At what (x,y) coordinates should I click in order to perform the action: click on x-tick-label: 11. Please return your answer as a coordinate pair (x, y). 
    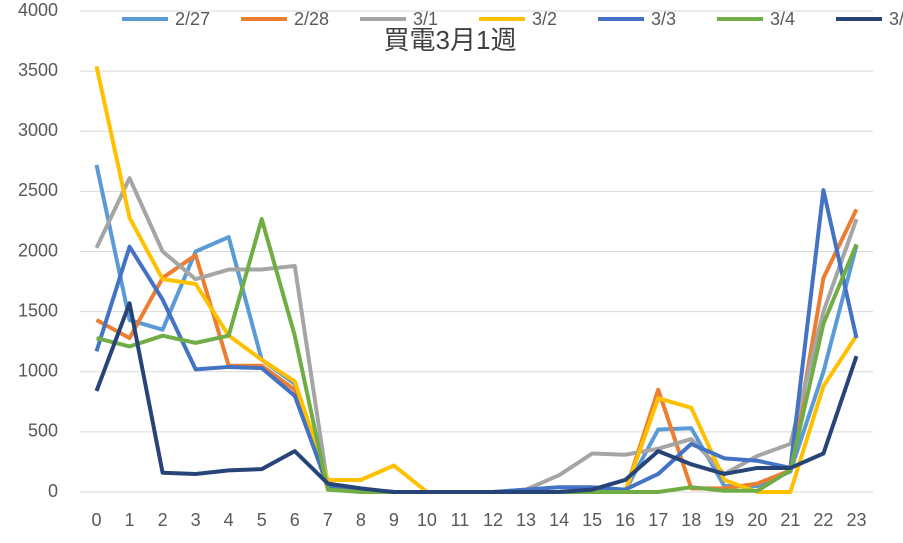
    Looking at the image, I should click on (460, 520).